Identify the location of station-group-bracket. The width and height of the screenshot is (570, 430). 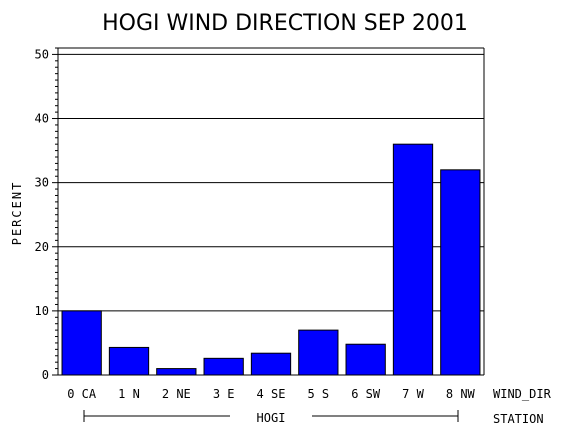
(271, 416).